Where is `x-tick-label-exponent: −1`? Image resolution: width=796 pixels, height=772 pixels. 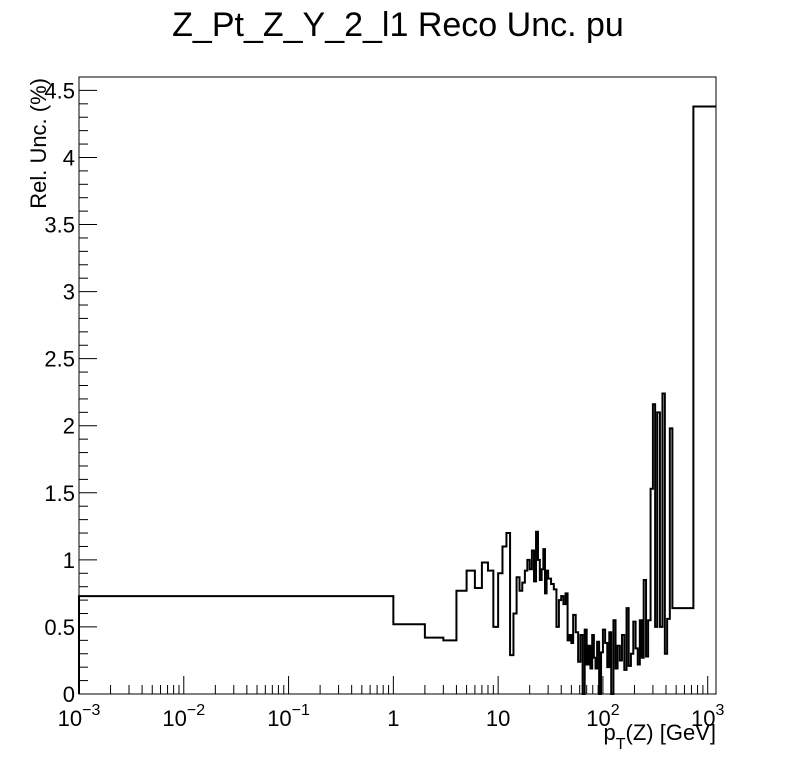
x-tick-label-exponent: −1 is located at coordinates (301, 710).